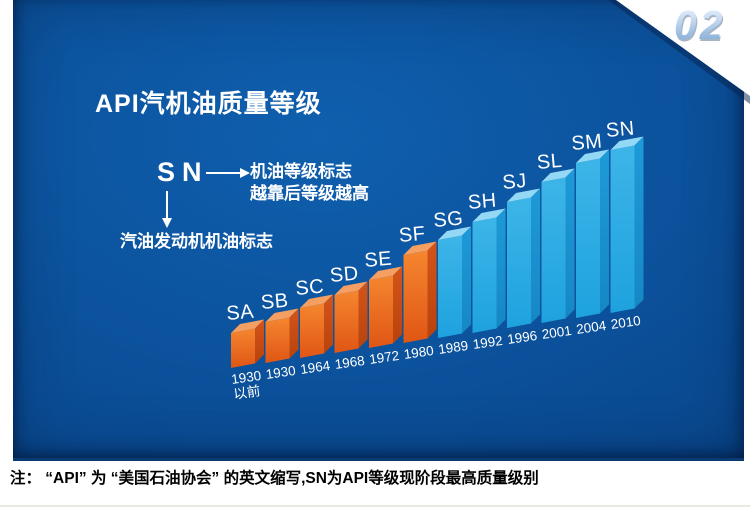 The width and height of the screenshot is (750, 512). I want to click on arrow-right-line, so click(223, 173).